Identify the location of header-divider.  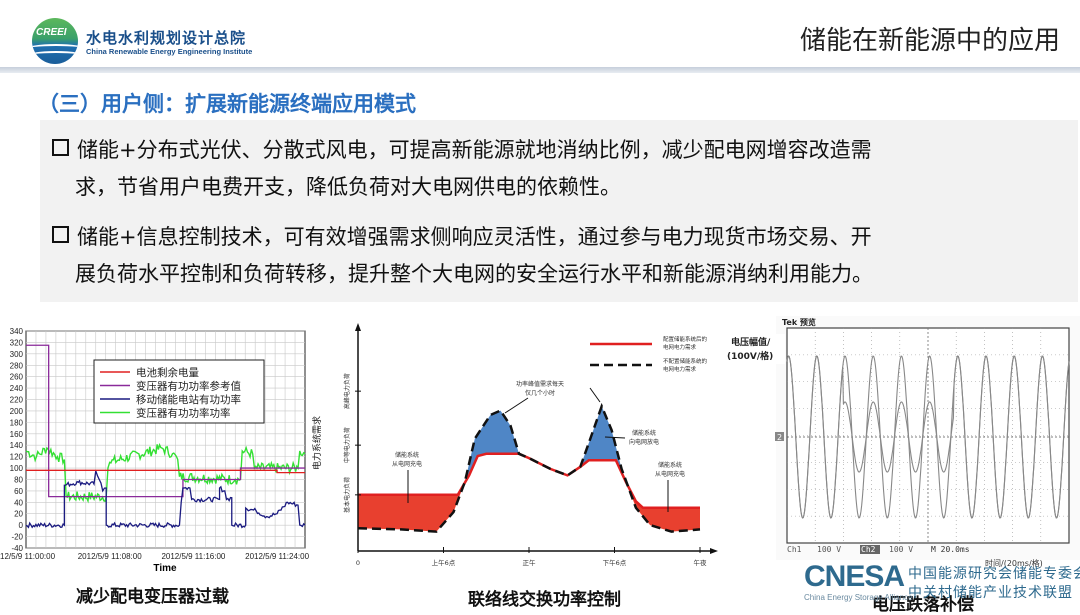
(540, 70).